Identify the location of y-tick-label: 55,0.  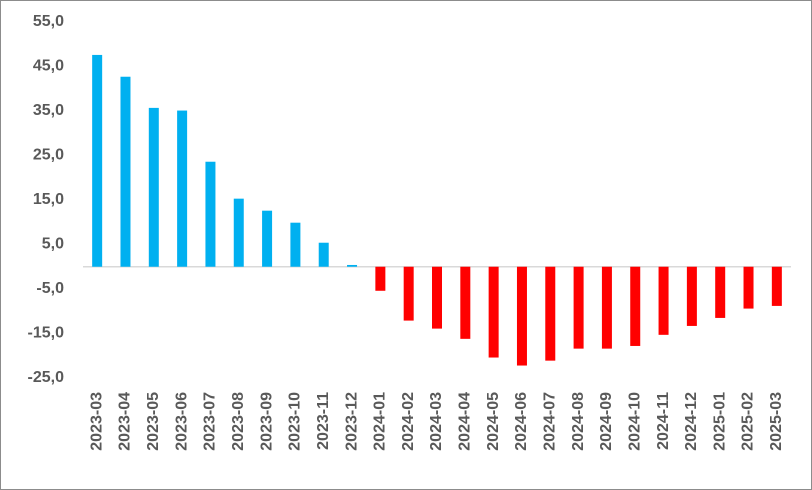
(48, 21).